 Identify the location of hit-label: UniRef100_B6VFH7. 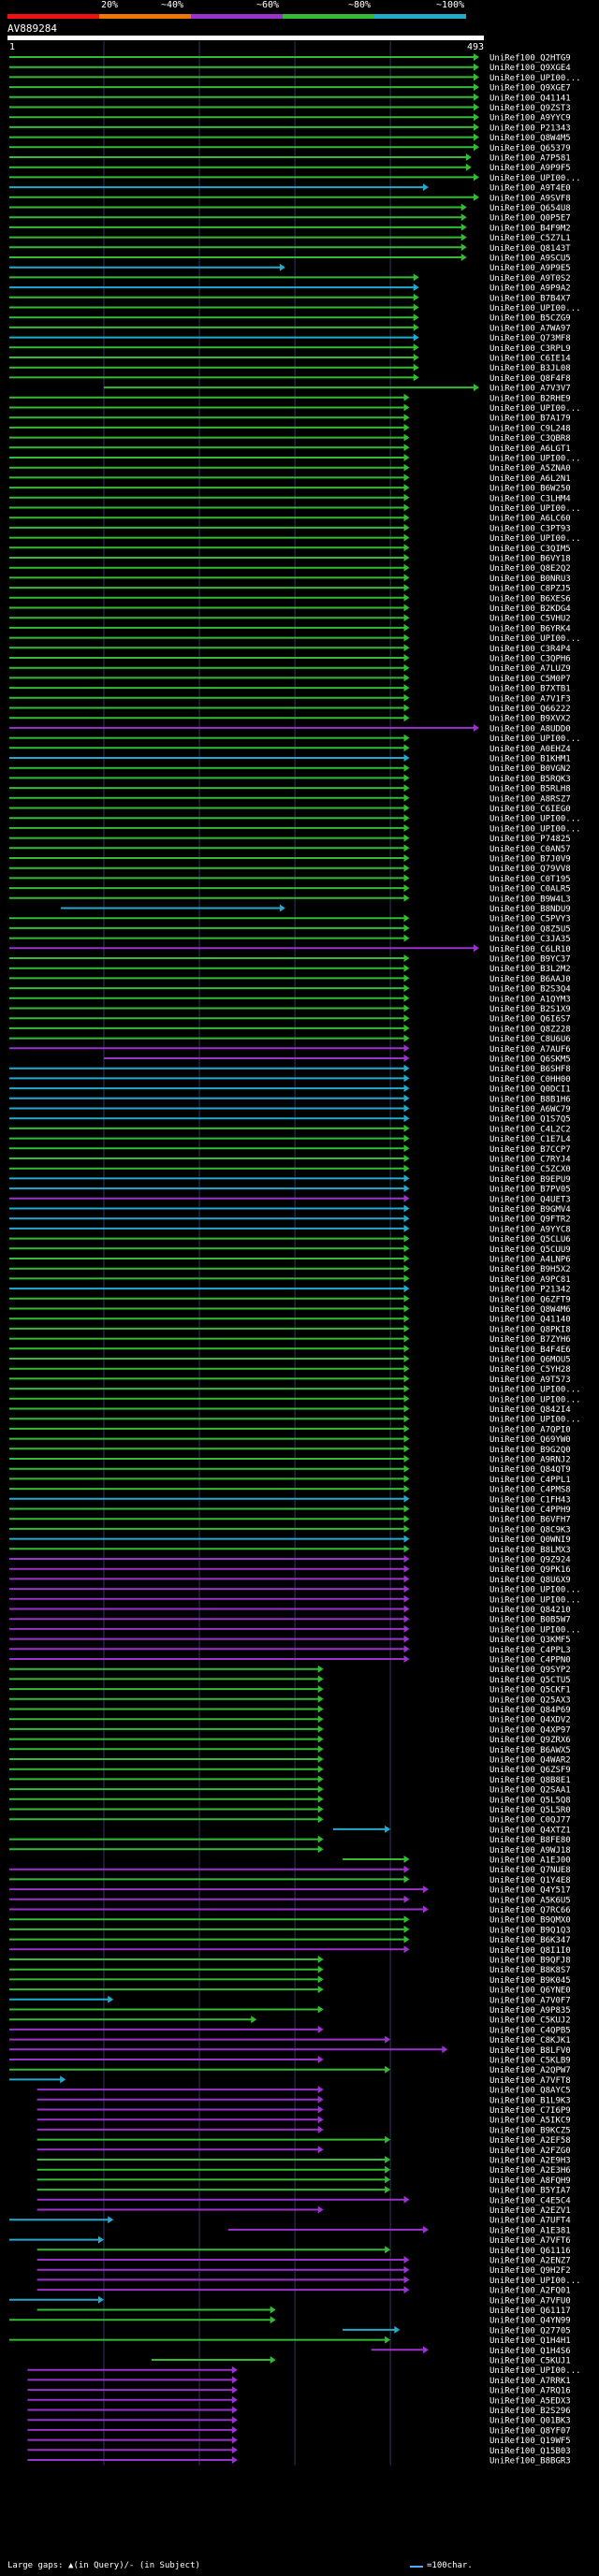
(530, 1520).